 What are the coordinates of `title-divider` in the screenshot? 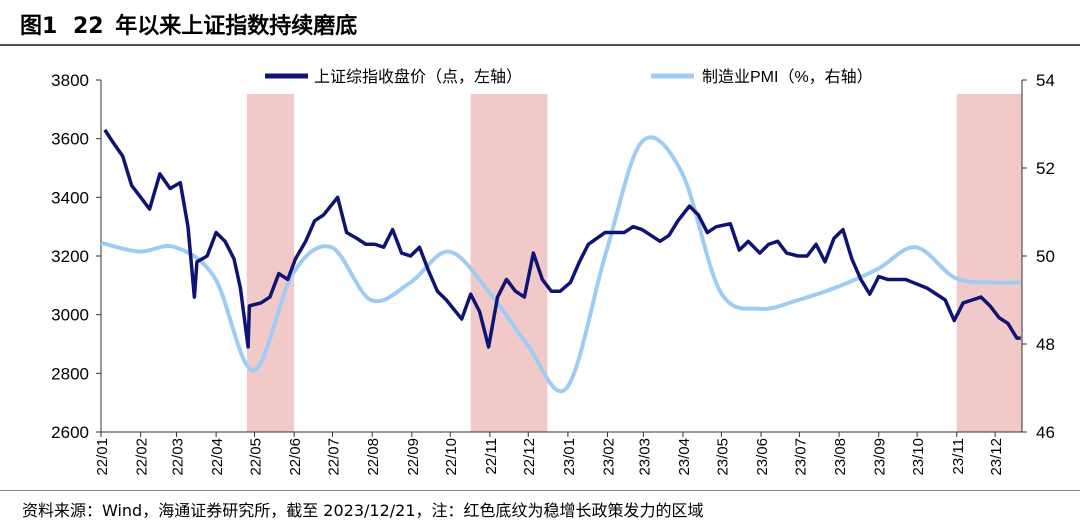 It's located at (540, 45).